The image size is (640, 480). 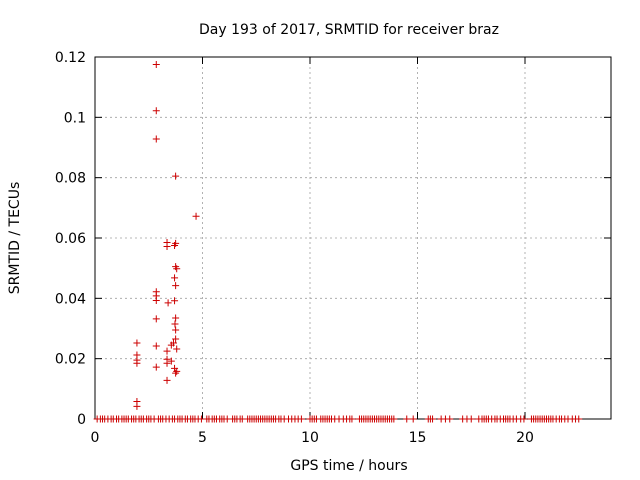 I want to click on x-tick-label: 5, so click(x=202, y=438).